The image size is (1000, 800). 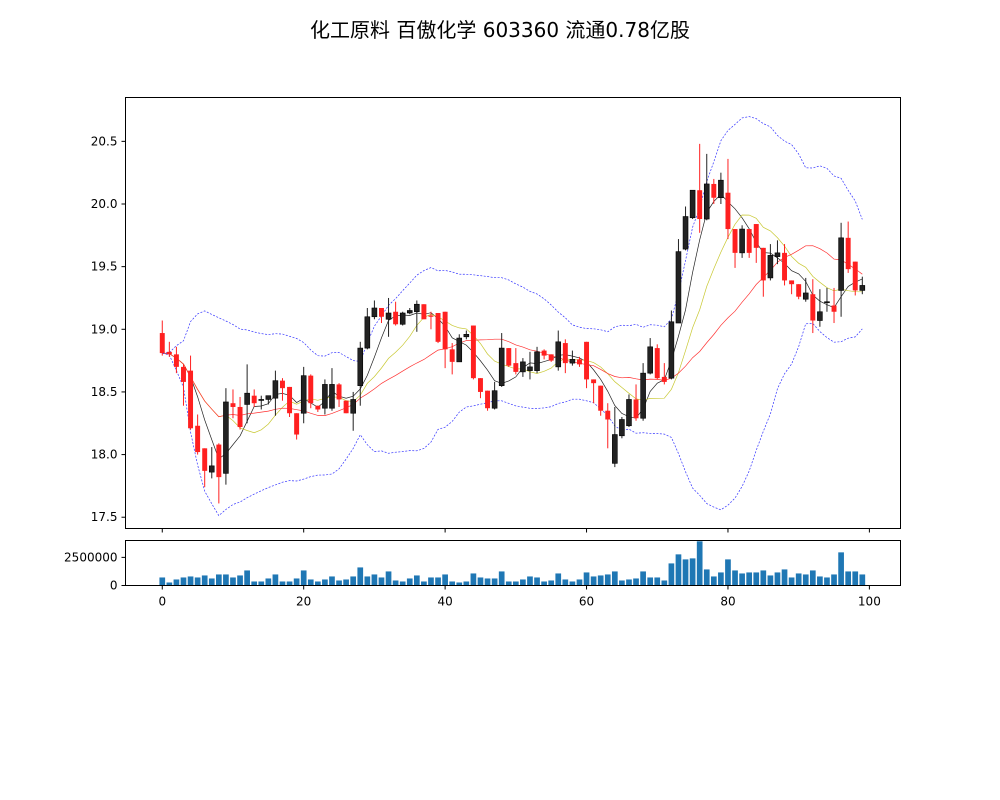 What do you see at coordinates (90, 557) in the screenshot?
I see `y-tick-label: 2500000` at bounding box center [90, 557].